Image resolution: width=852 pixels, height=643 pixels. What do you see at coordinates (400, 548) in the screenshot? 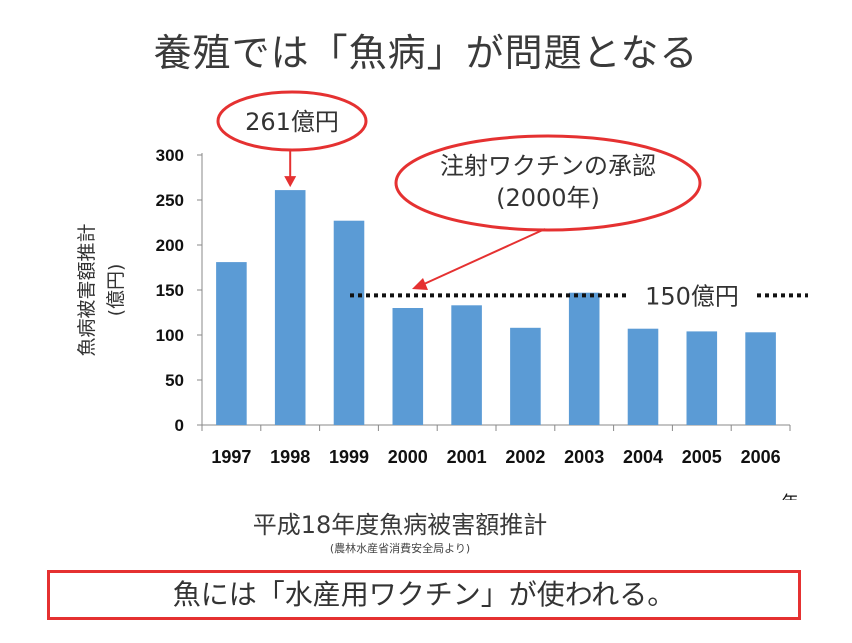
I see `source-note: (農林水産省消費安全局より)` at bounding box center [400, 548].